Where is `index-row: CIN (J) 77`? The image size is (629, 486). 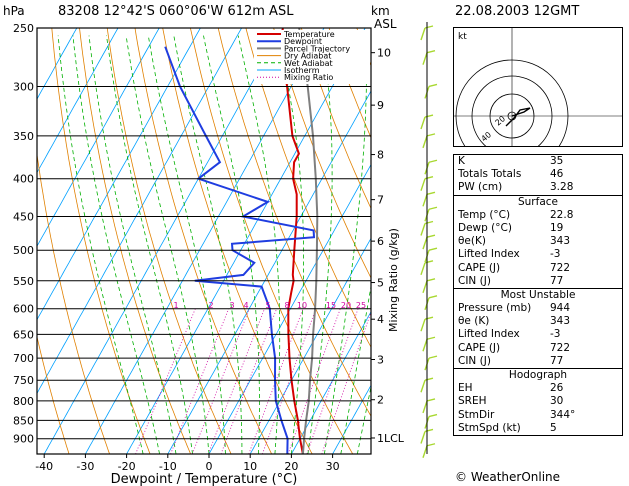 index-row: CIN (J) 77 is located at coordinates (538, 281).